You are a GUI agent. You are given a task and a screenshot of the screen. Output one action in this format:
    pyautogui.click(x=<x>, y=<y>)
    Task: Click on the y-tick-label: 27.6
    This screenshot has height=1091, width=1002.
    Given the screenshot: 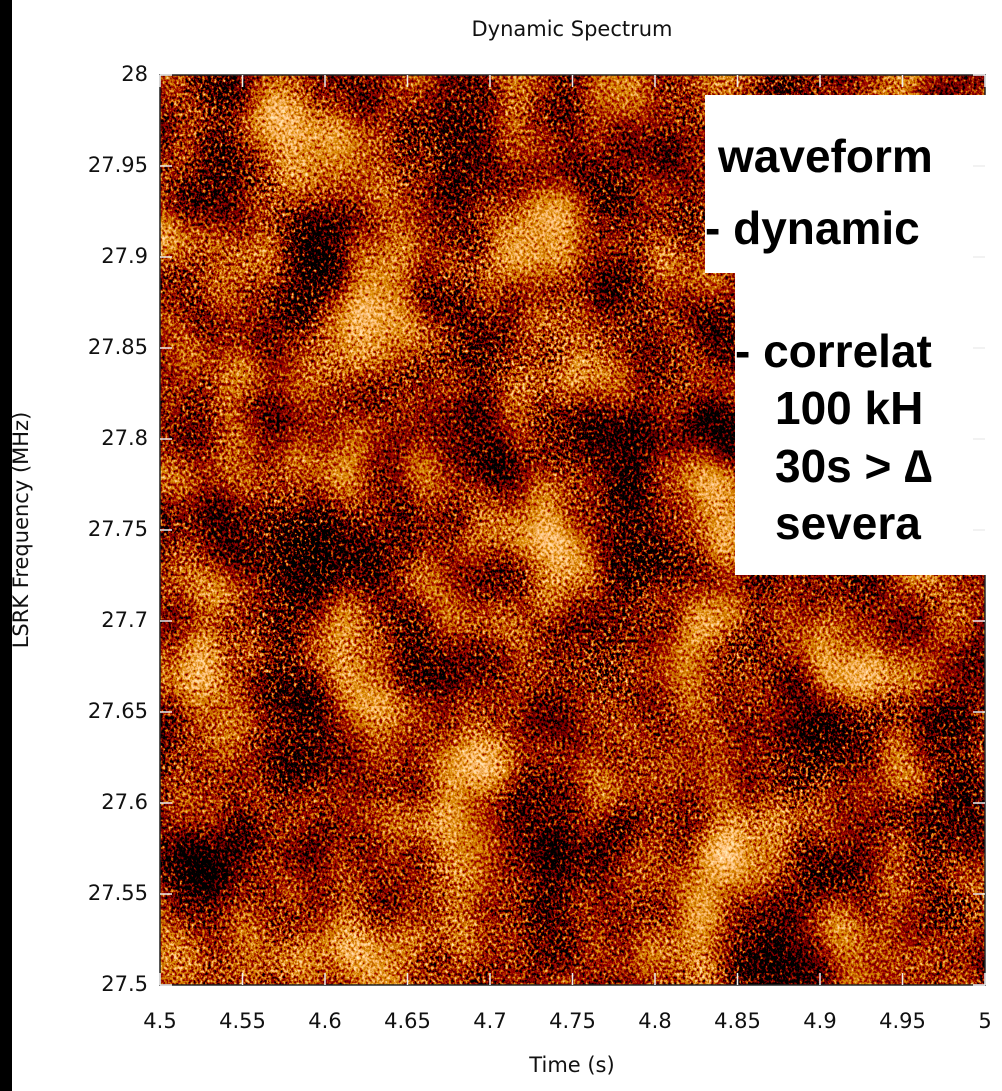 What is the action you would take?
    pyautogui.click(x=124, y=802)
    